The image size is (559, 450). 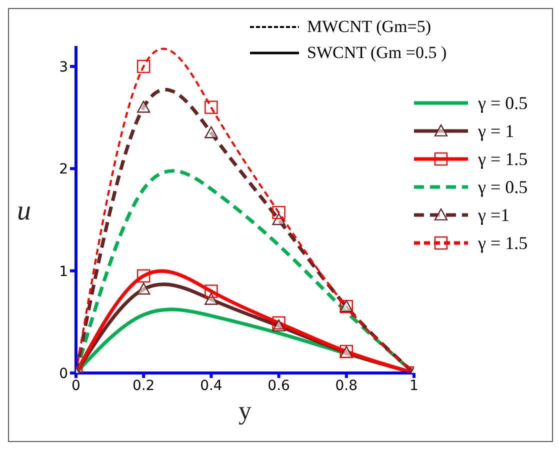 What do you see at coordinates (76, 386) in the screenshot?
I see `x-tick-label: 0` at bounding box center [76, 386].